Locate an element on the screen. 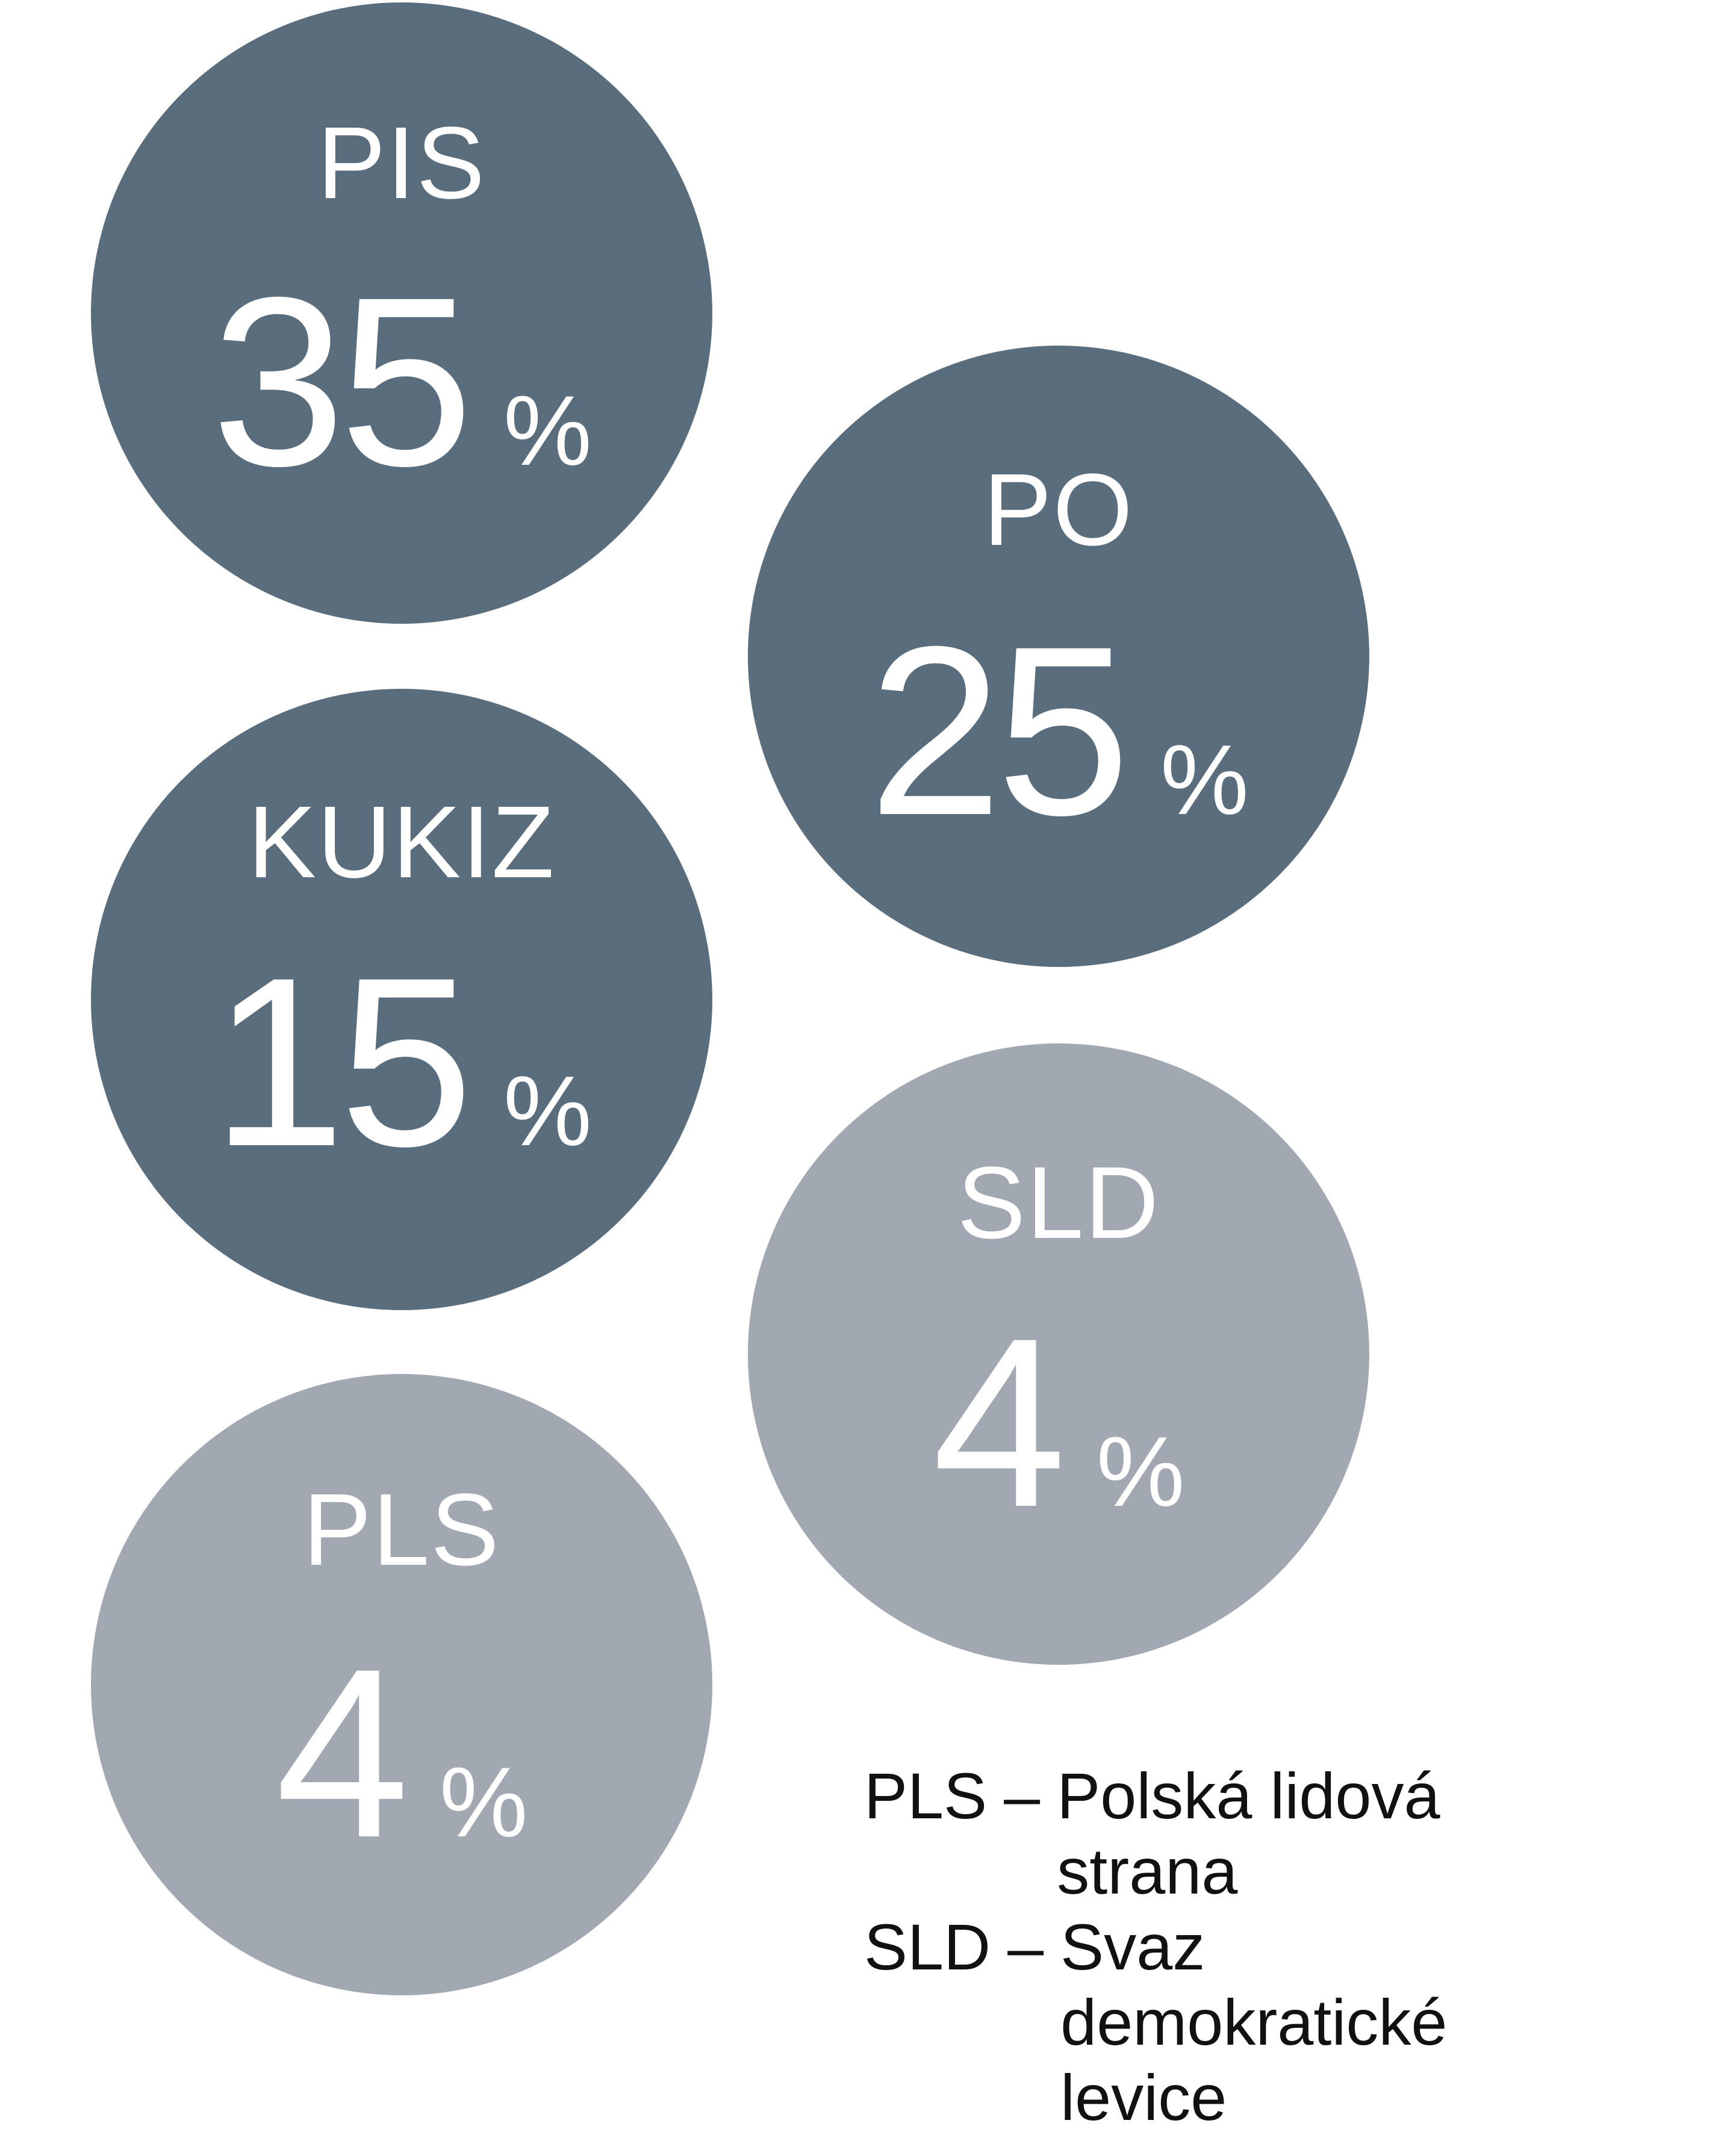 The height and width of the screenshot is (2135, 1736). bubble-po: PO 25% is located at coordinates (1059, 656).